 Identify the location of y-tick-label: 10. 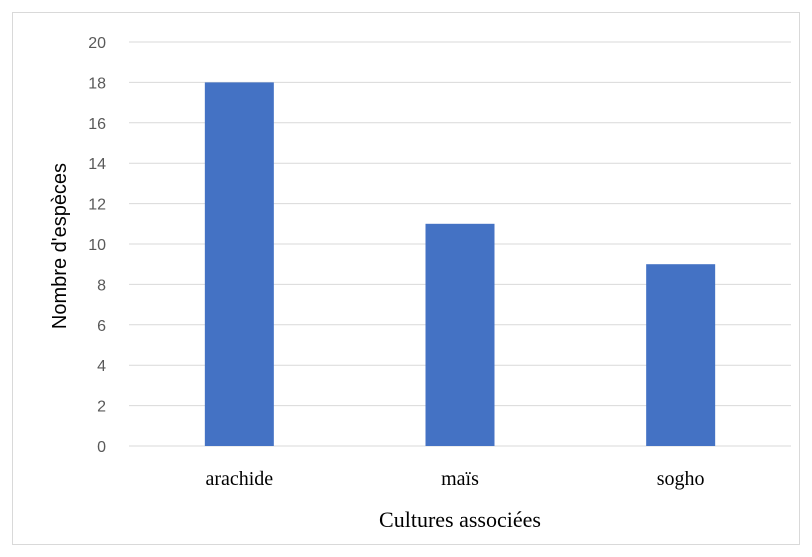
(97, 245).